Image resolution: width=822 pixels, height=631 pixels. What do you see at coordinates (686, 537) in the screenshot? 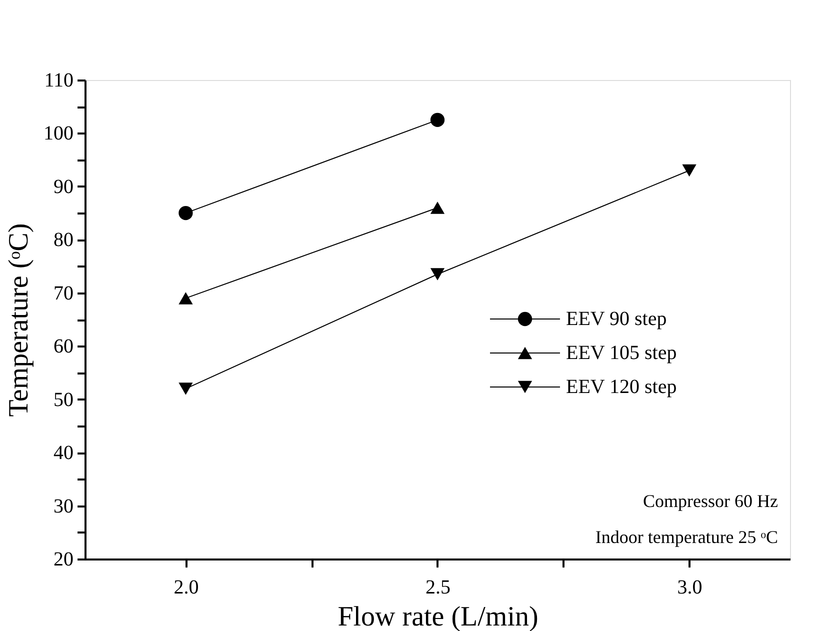
I see `annotation: Indoor temperature 25 ᵒC` at bounding box center [686, 537].